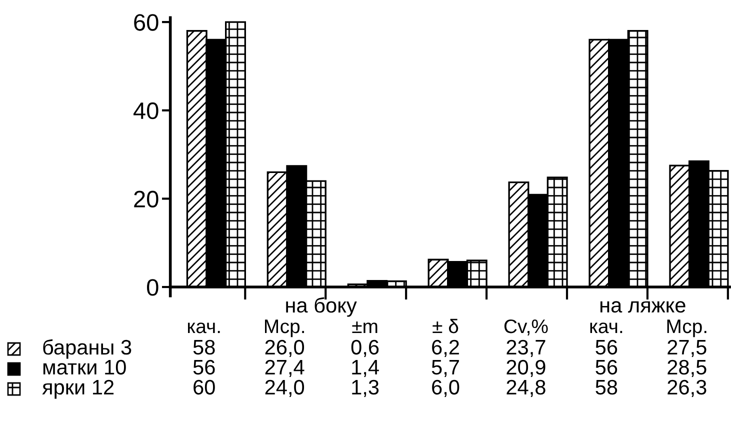  I want to click on data-label: 1,3, so click(365, 389).